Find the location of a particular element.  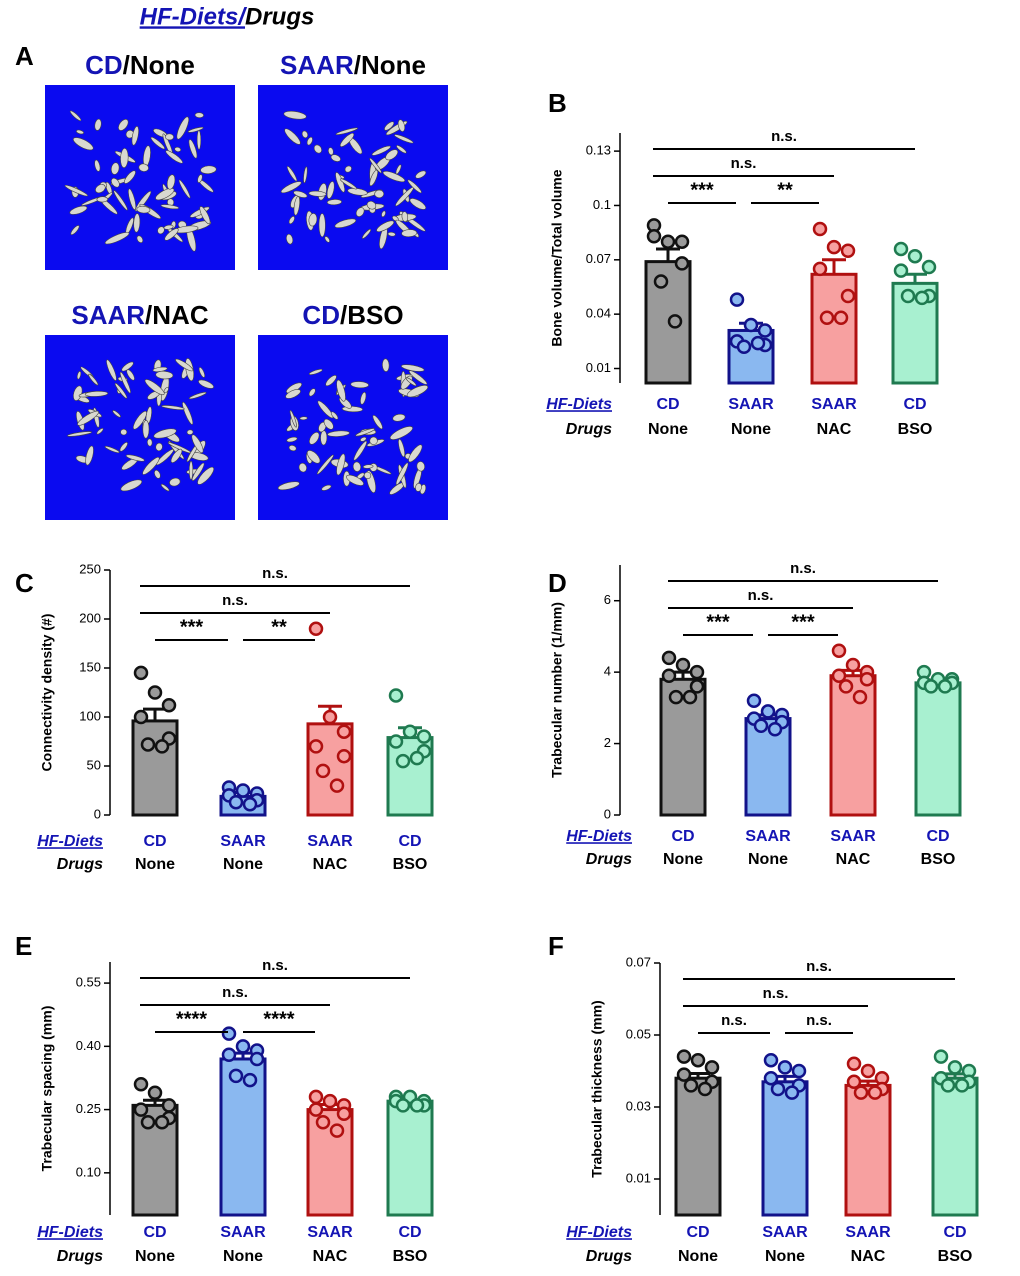

y-tick-label: 0 is located at coordinates (97, 813).